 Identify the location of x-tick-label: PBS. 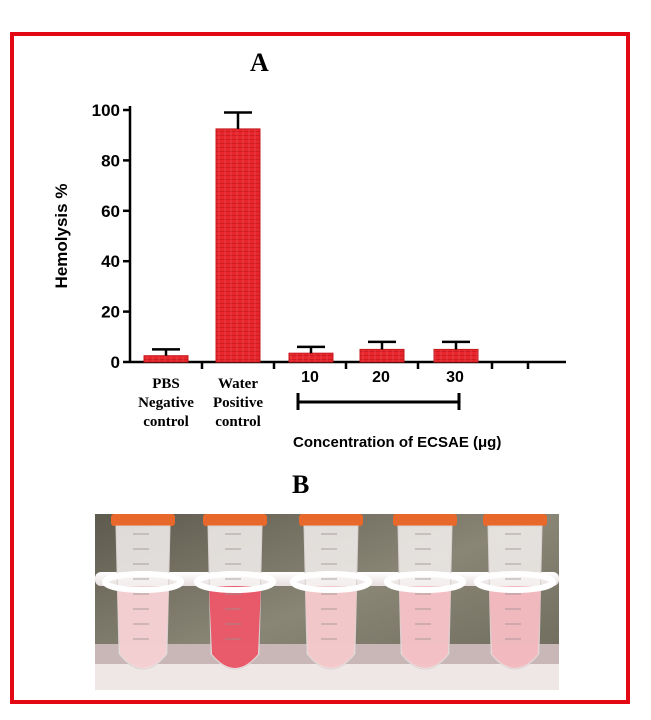
(166, 384).